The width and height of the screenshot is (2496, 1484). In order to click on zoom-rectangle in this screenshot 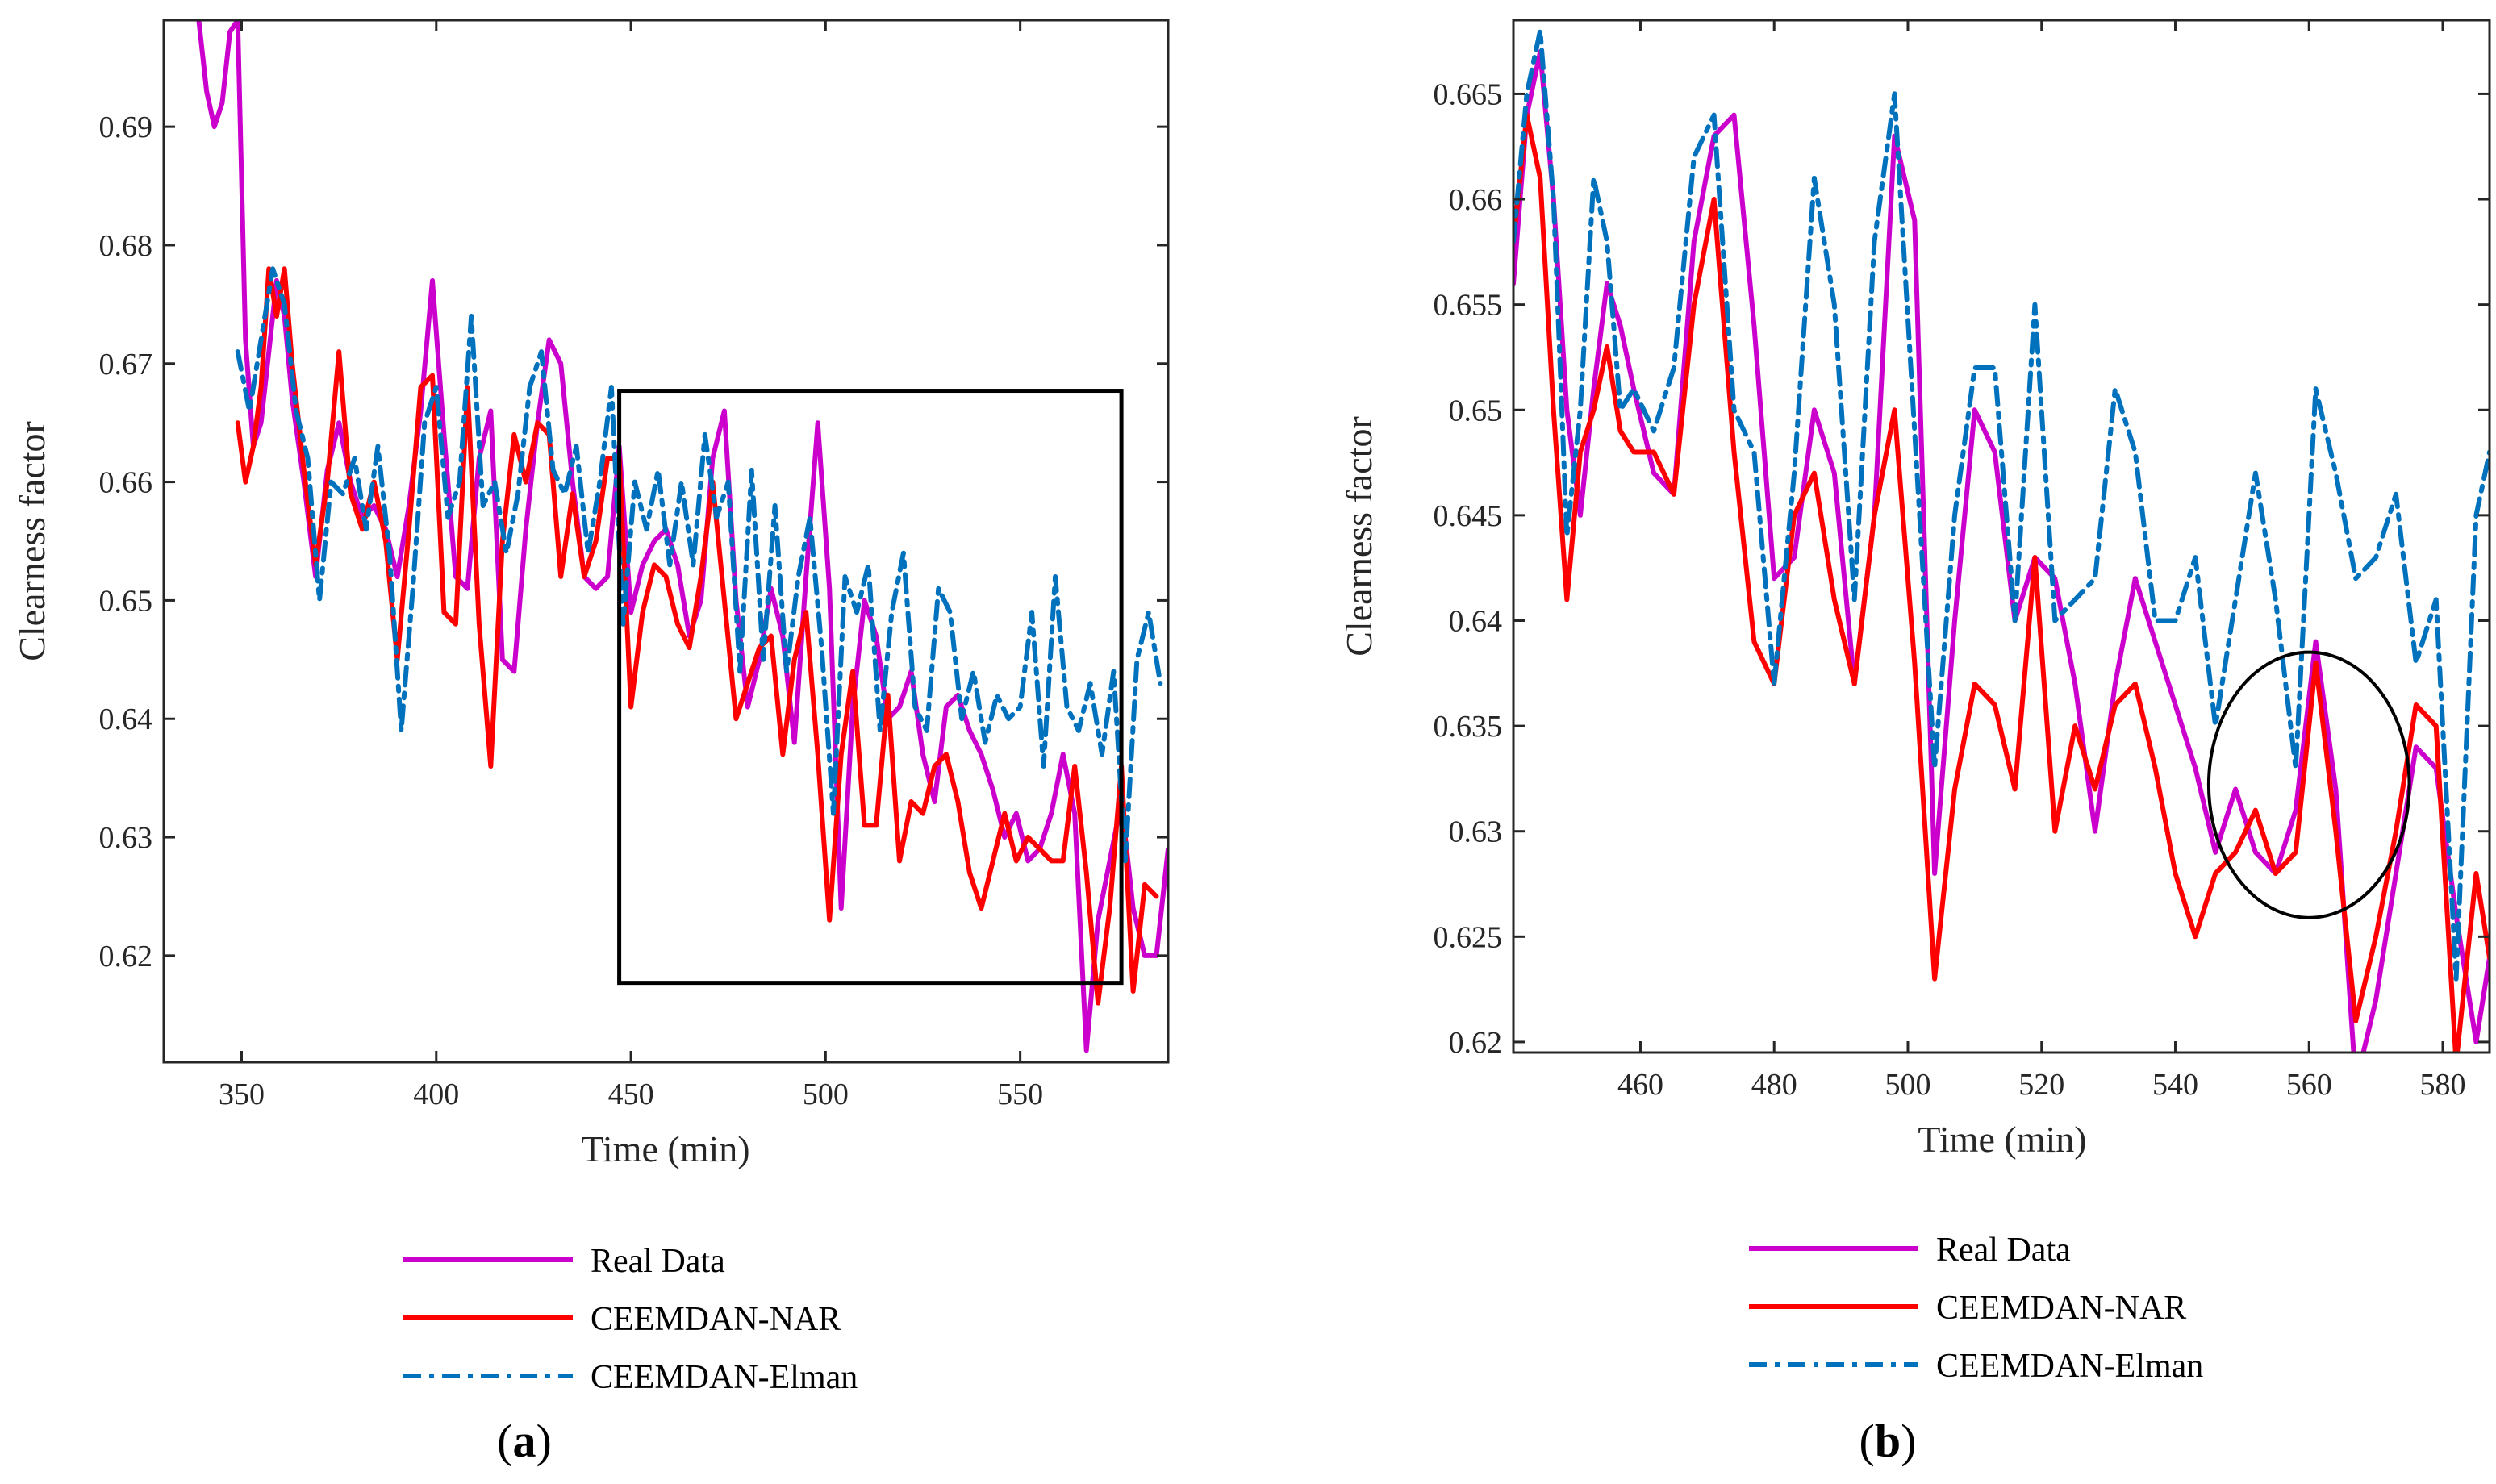, I will do `click(870, 688)`.